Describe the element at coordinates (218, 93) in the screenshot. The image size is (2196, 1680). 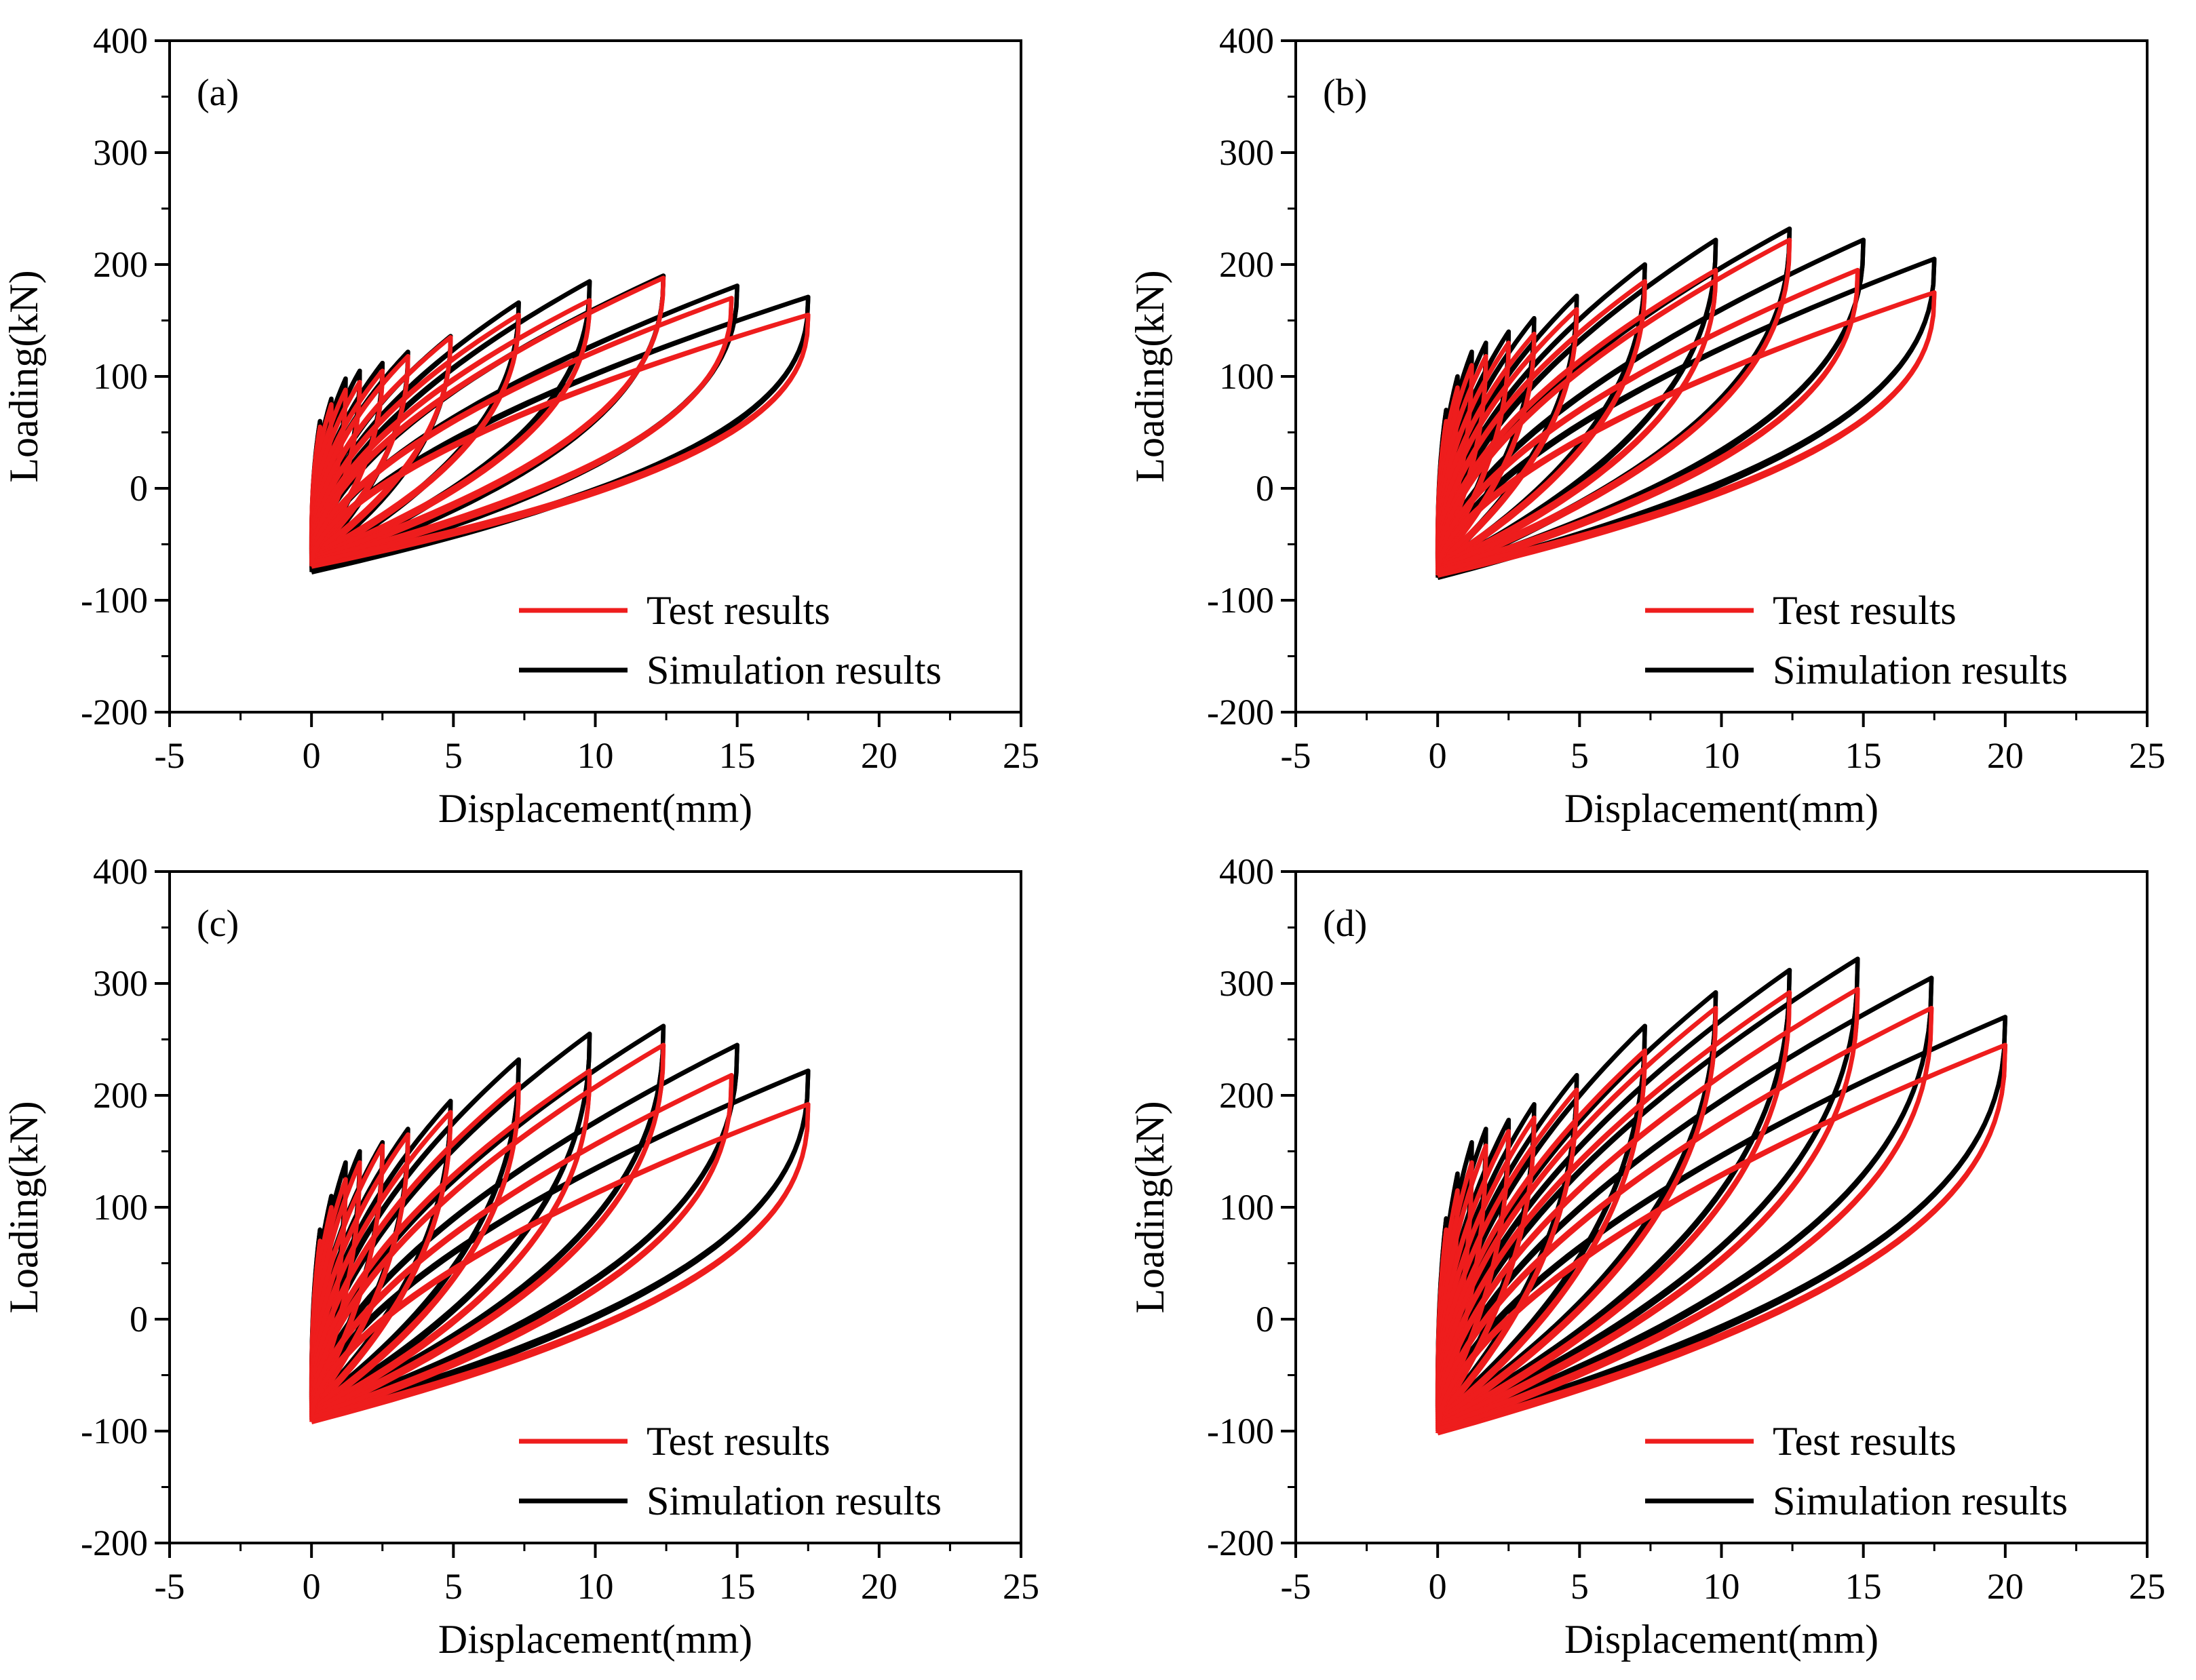
I see `panel-label: (a)` at that location.